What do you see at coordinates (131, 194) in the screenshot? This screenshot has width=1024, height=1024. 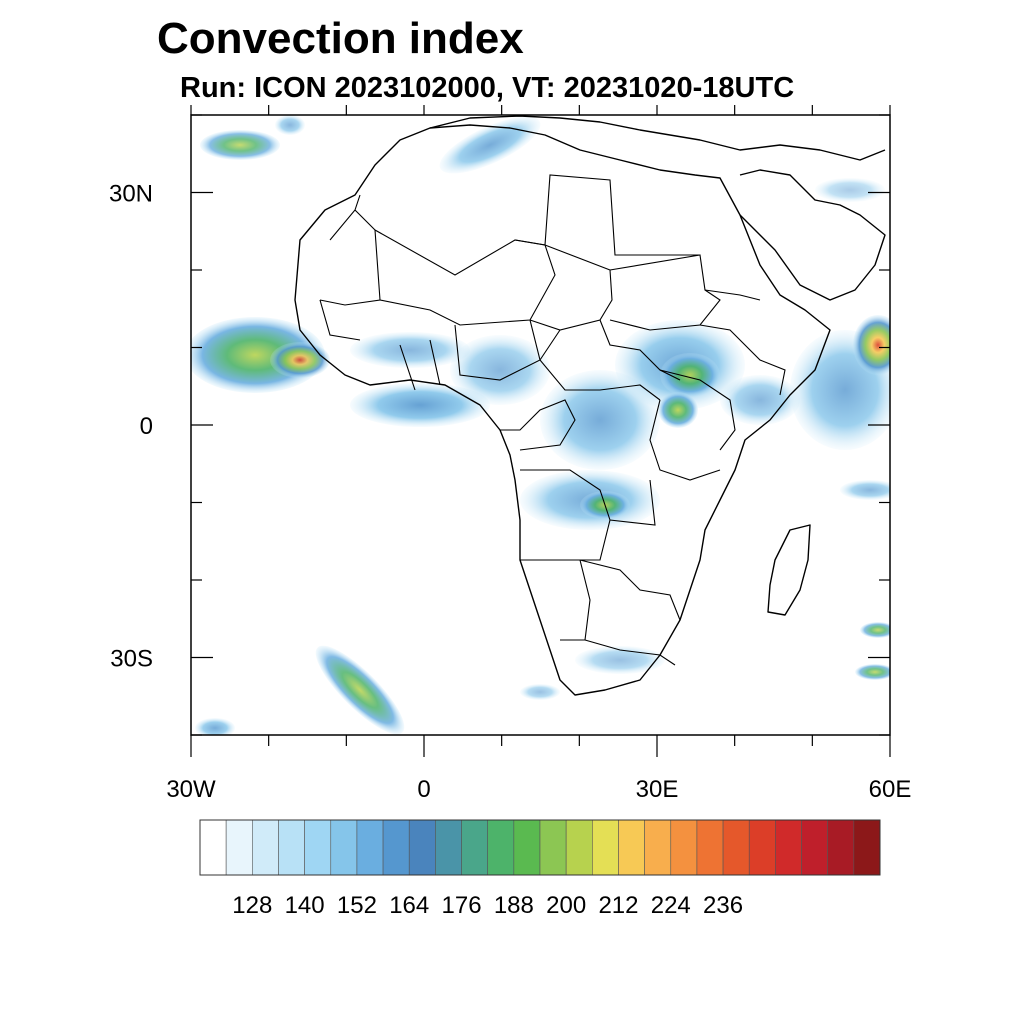 I see `lat-label: 30N` at bounding box center [131, 194].